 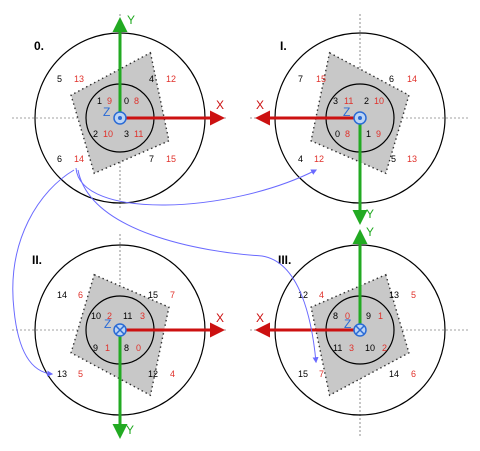 I want to click on quadrant-title: III., so click(x=284, y=260).